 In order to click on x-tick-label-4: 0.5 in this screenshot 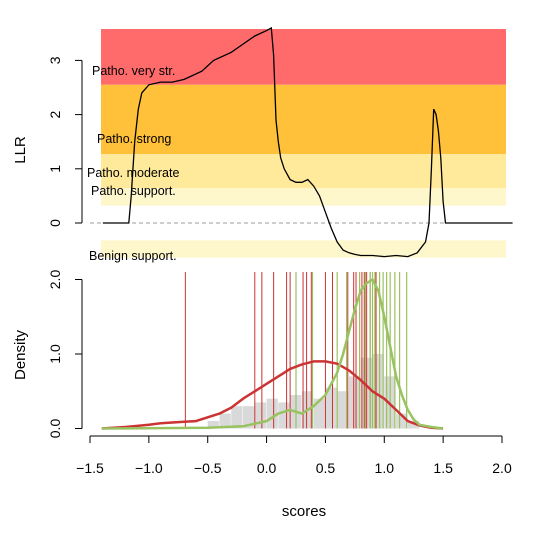, I will do `click(326, 468)`.